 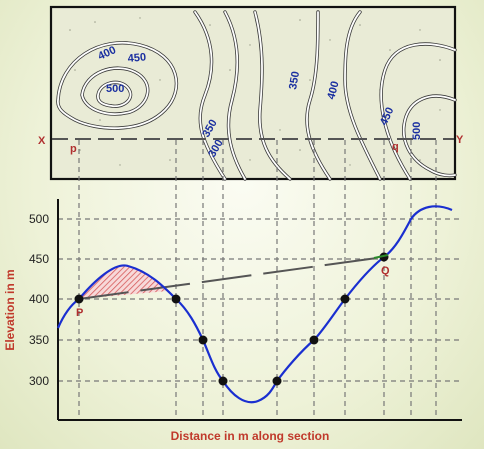 What do you see at coordinates (417, 131) in the screenshot?
I see `contour-label-500-b: 500` at bounding box center [417, 131].